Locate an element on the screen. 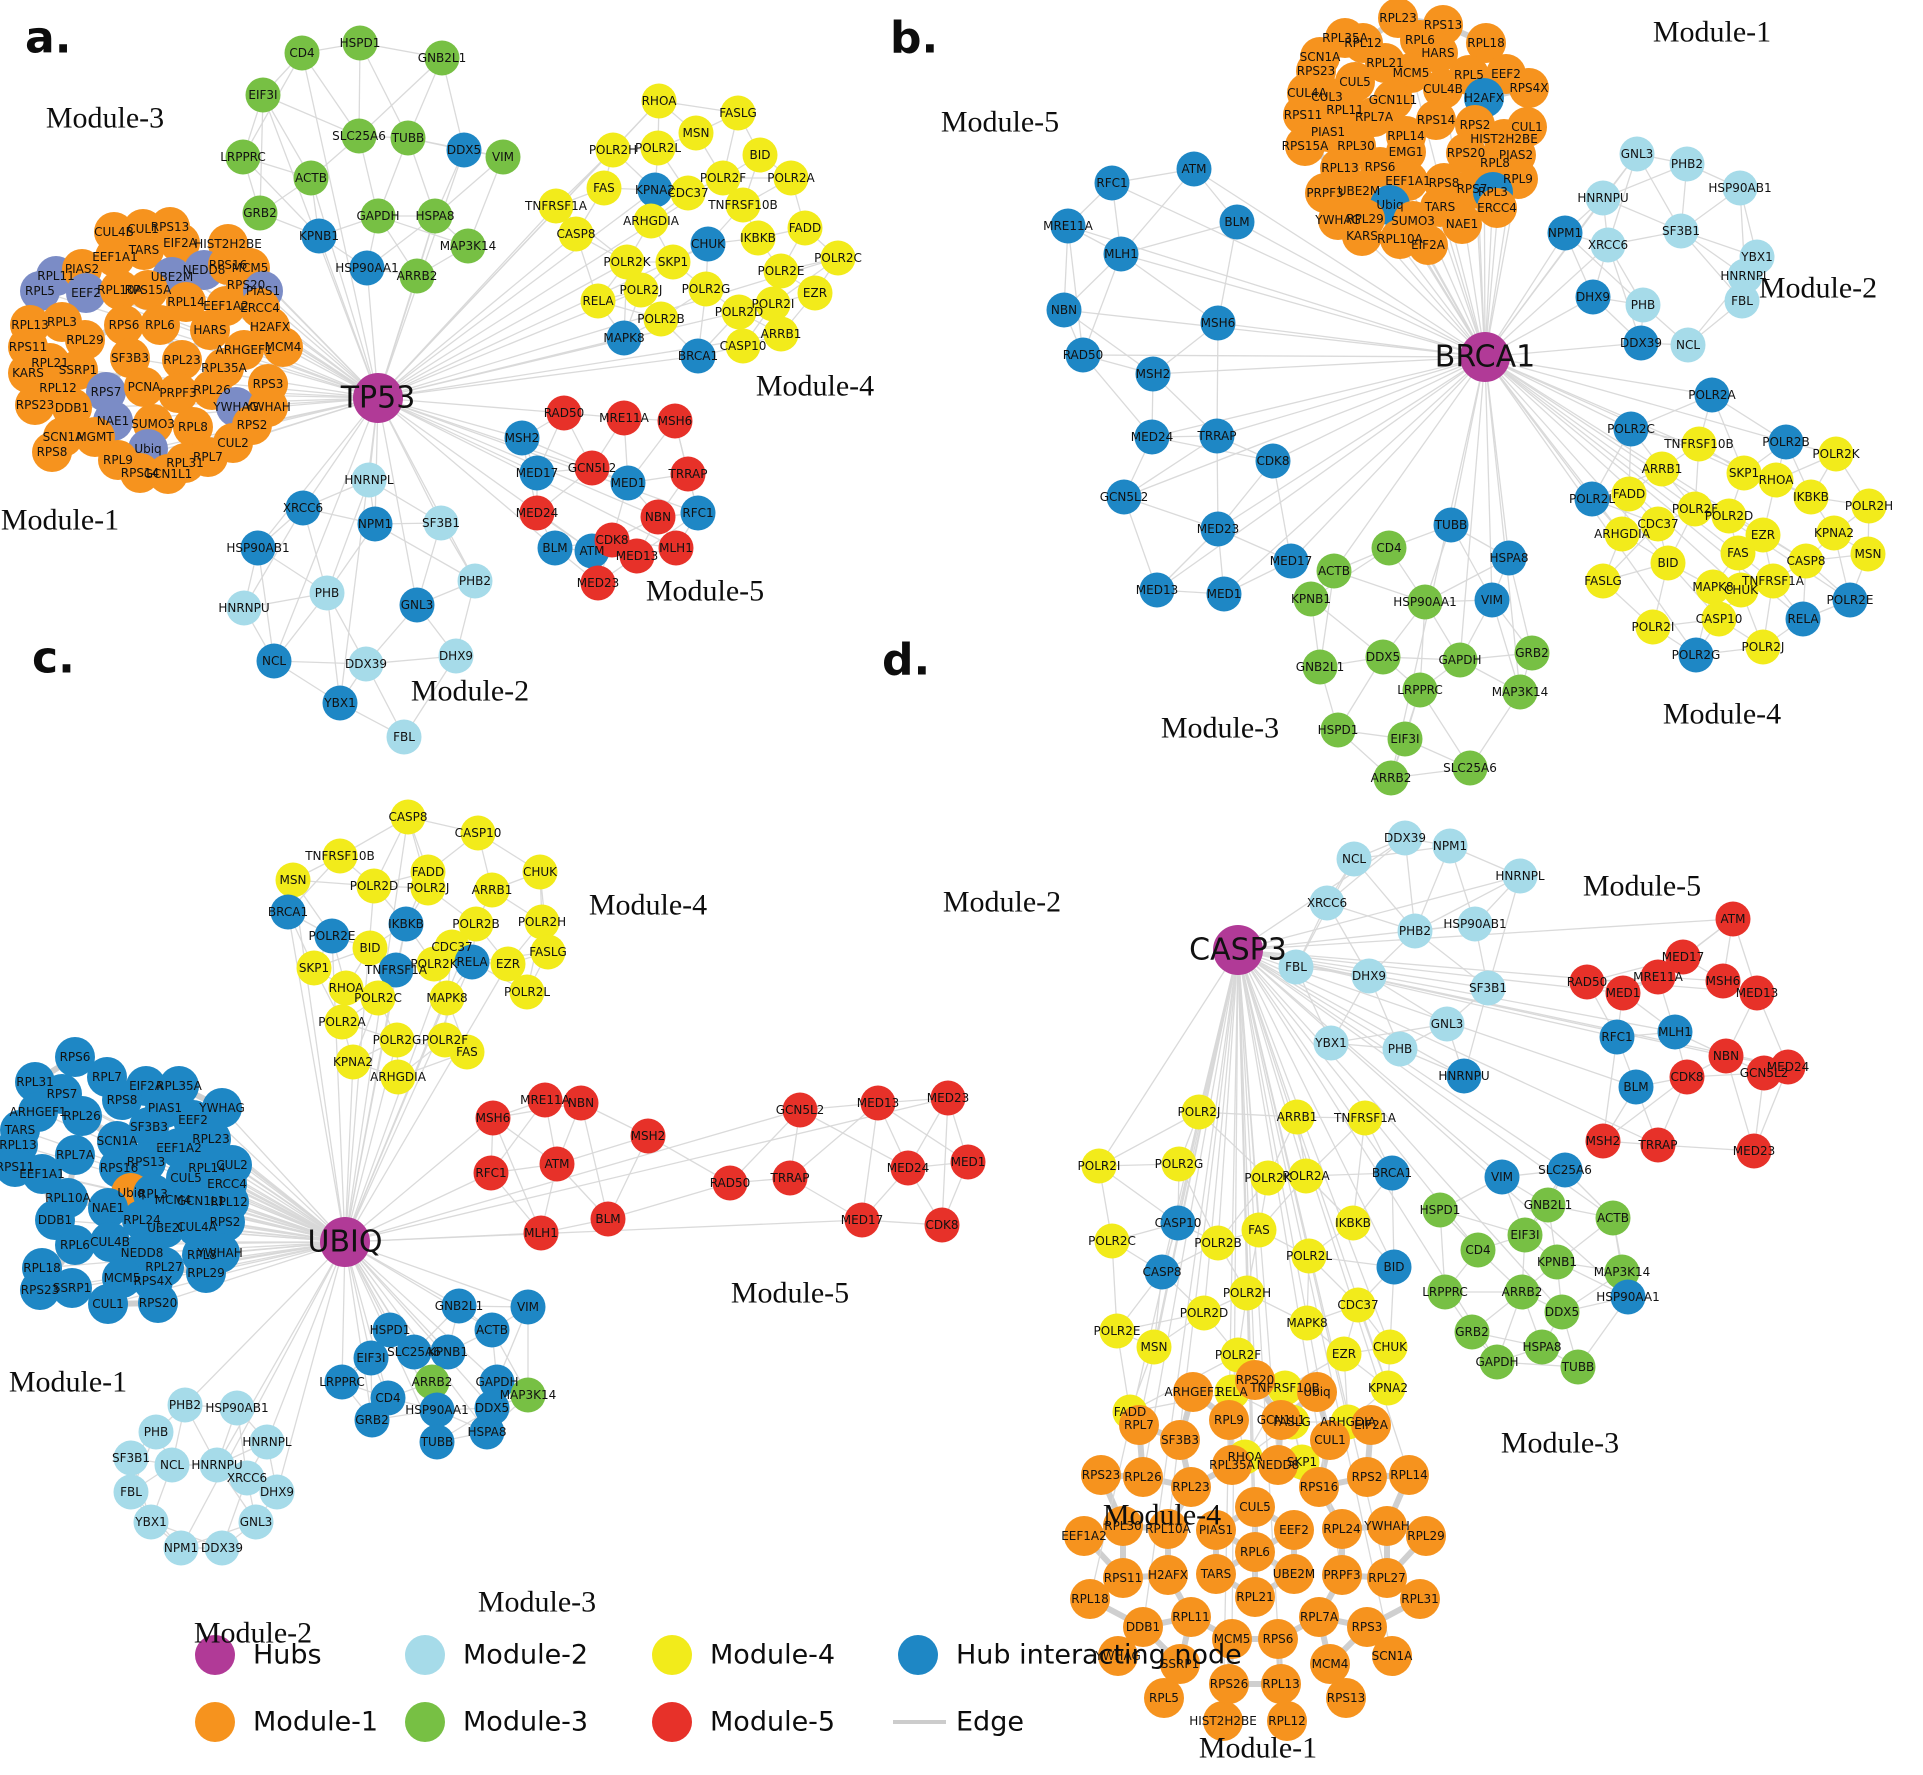 This screenshot has height=1775, width=1923. node-TARS is located at coordinates (1216, 1574).